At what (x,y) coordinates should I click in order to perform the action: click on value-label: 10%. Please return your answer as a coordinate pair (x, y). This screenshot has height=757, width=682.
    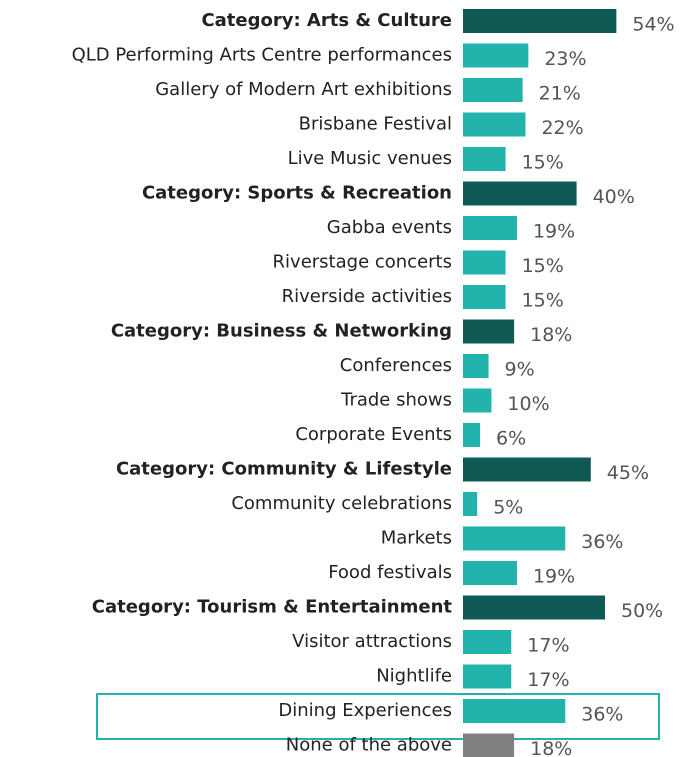
    Looking at the image, I should click on (528, 404).